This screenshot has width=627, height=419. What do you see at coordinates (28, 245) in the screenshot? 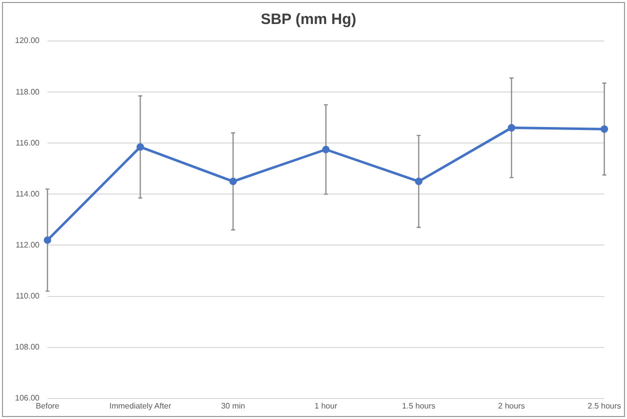
I see `y-tick-label: 112.00` at bounding box center [28, 245].